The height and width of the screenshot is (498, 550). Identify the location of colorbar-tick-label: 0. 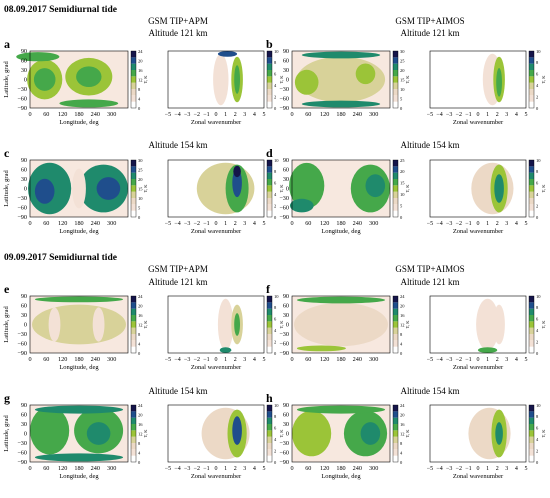
(537, 353).